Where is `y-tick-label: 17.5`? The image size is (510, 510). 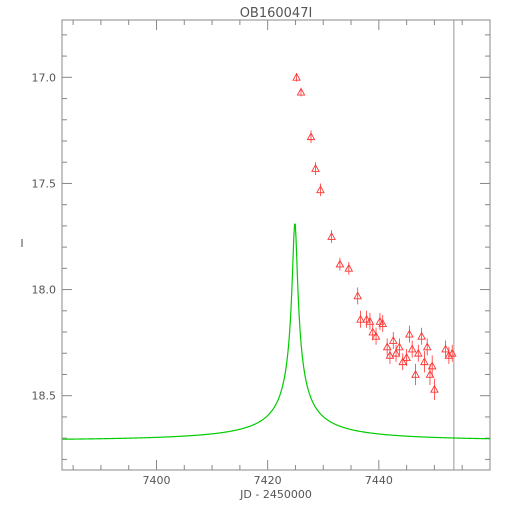
y-tick-label: 17.5 is located at coordinates (44, 183).